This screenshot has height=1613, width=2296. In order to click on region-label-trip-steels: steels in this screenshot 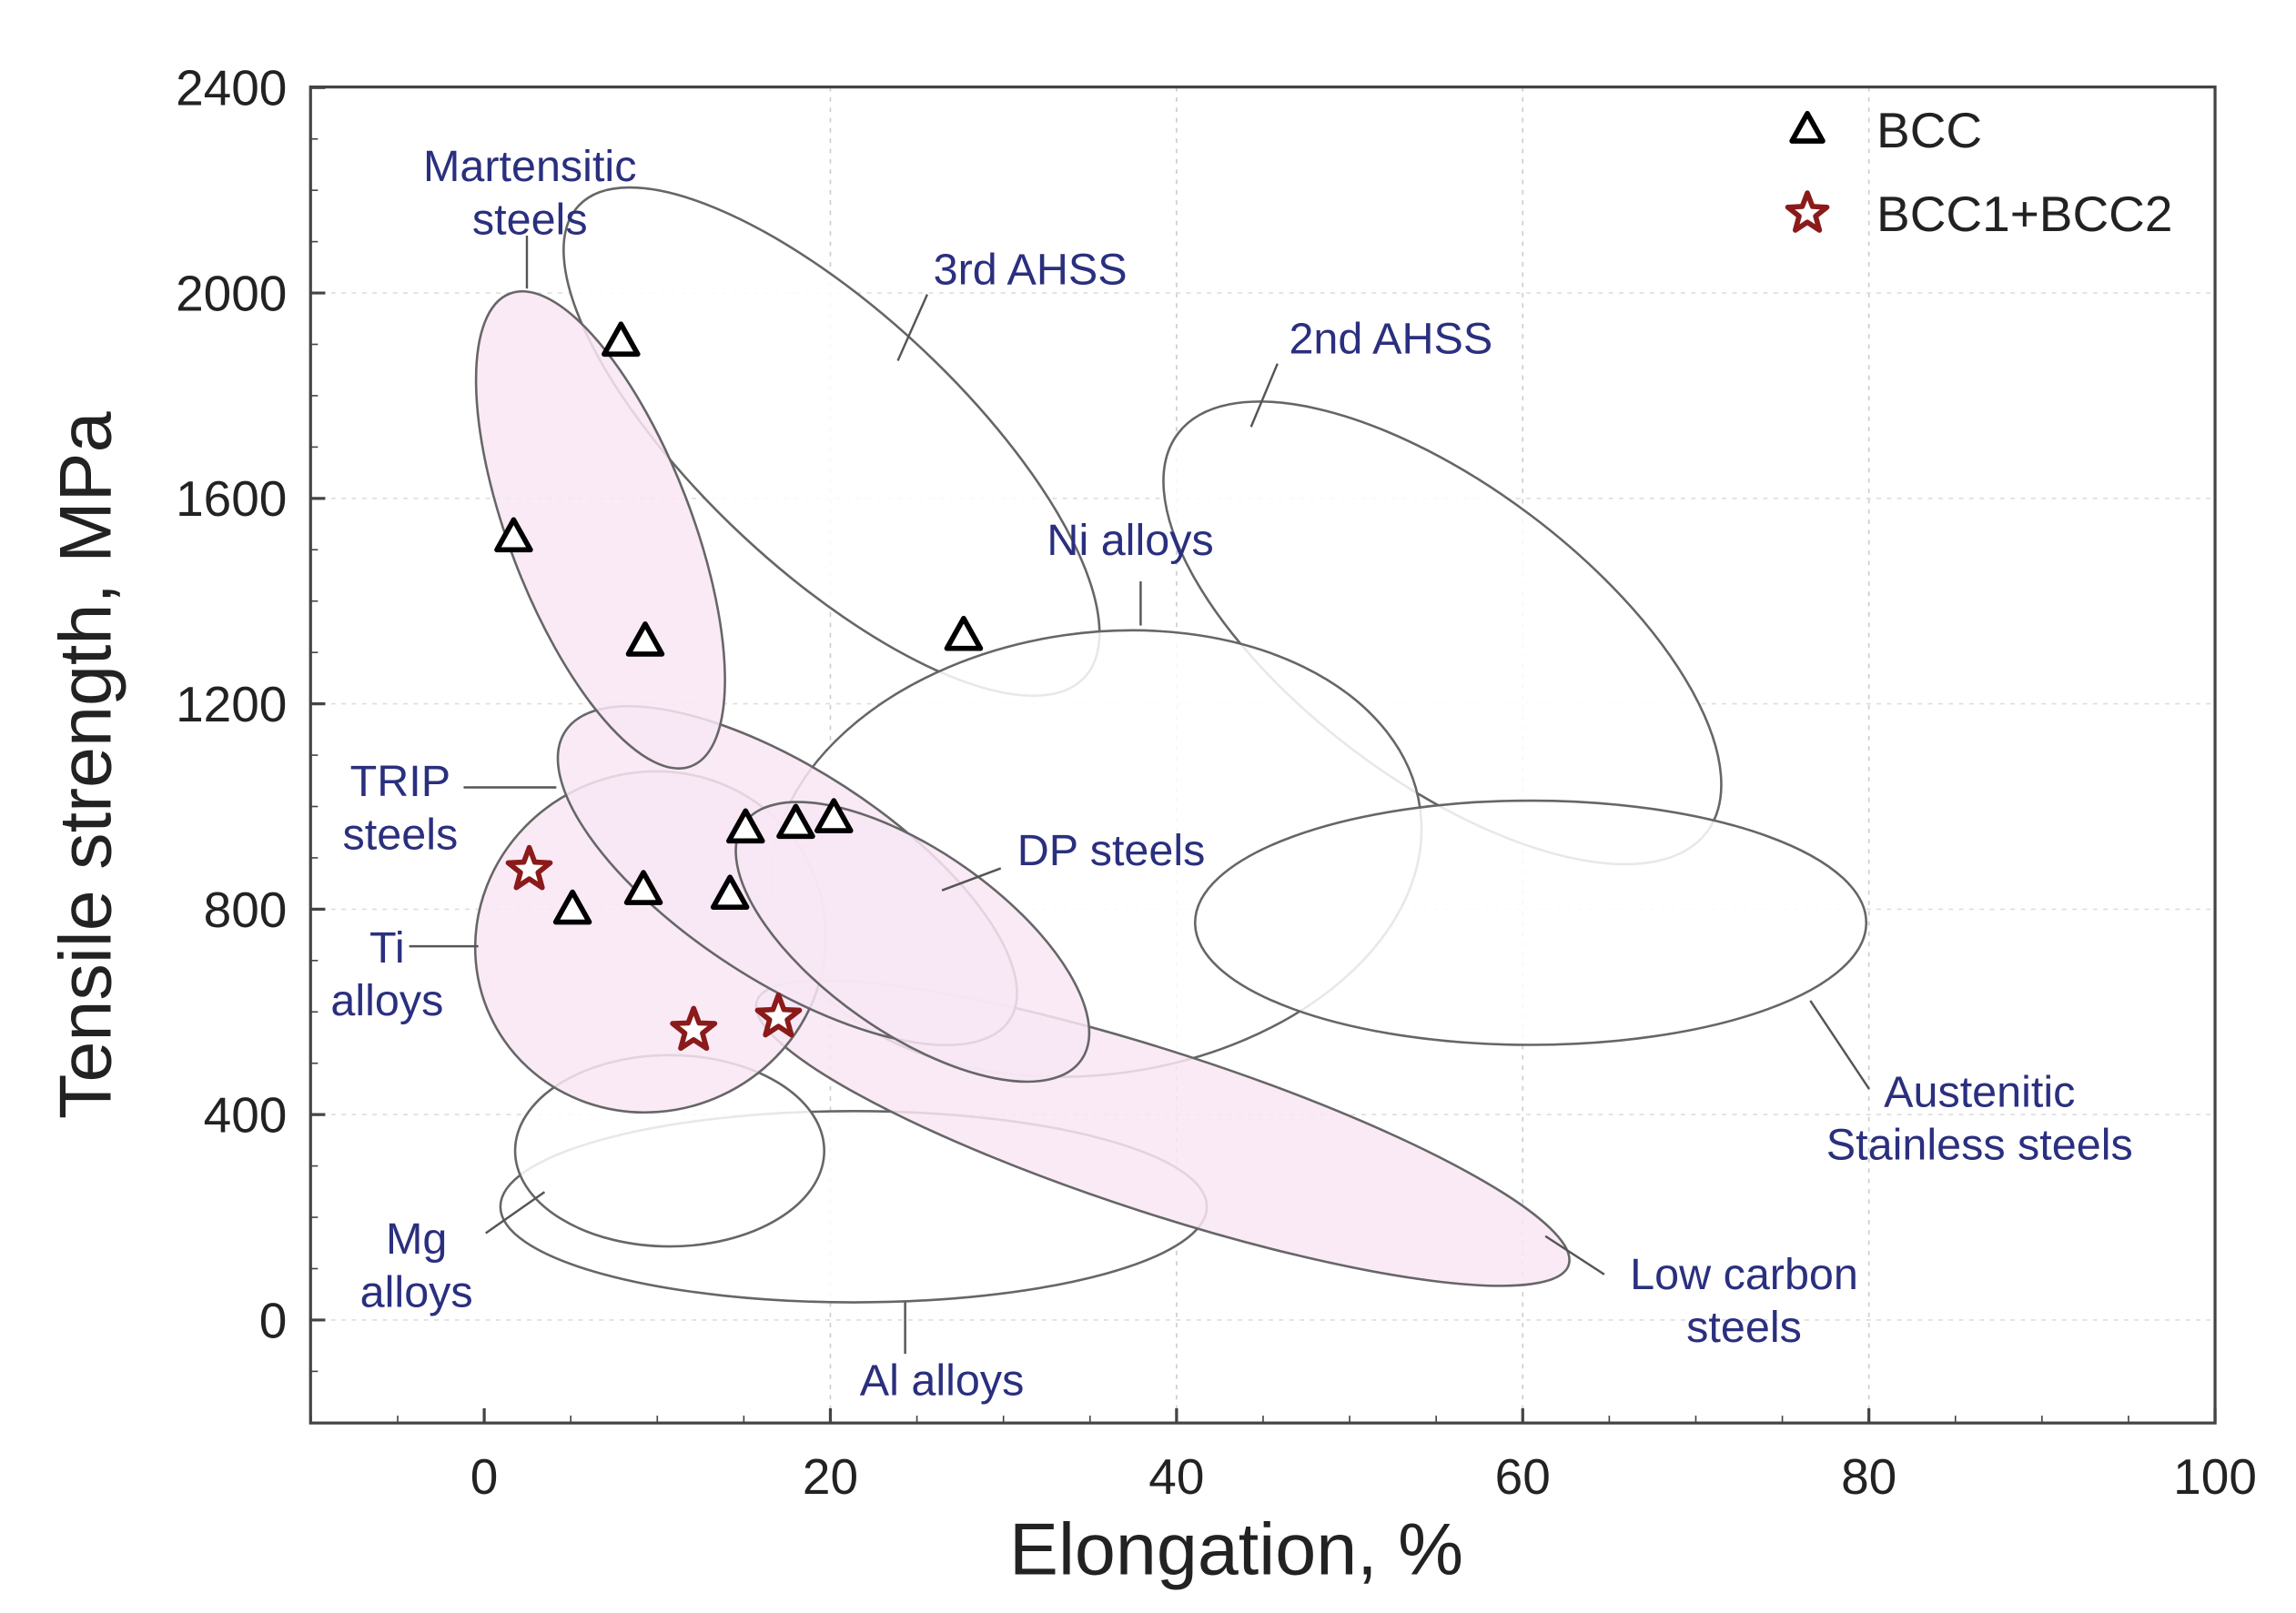, I will do `click(401, 834)`.